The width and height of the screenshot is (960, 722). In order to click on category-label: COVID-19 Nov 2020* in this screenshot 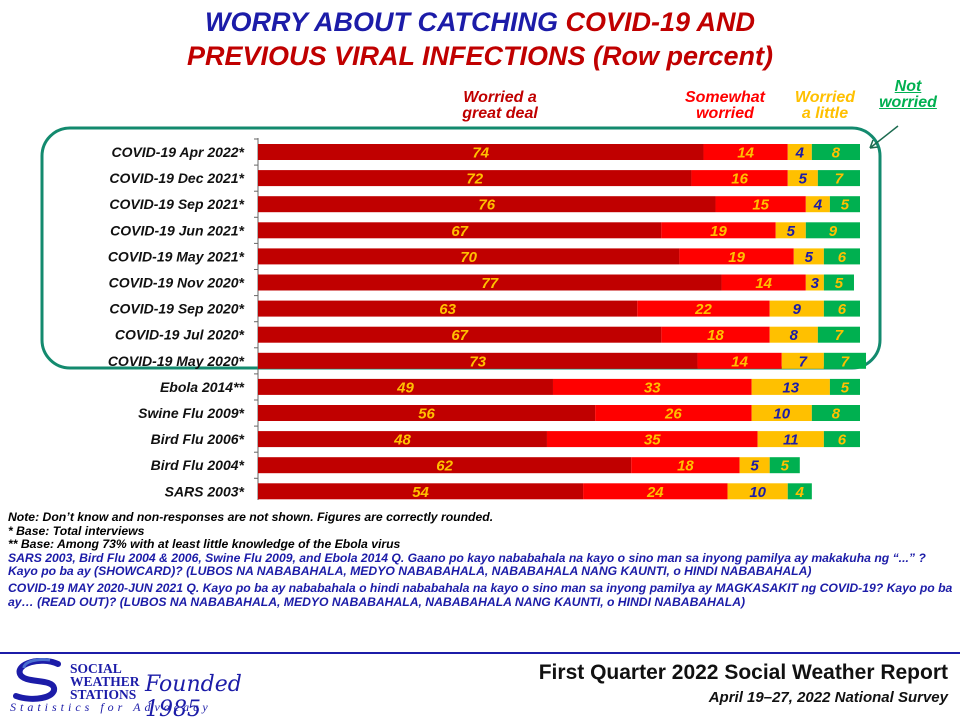, I will do `click(177, 283)`.